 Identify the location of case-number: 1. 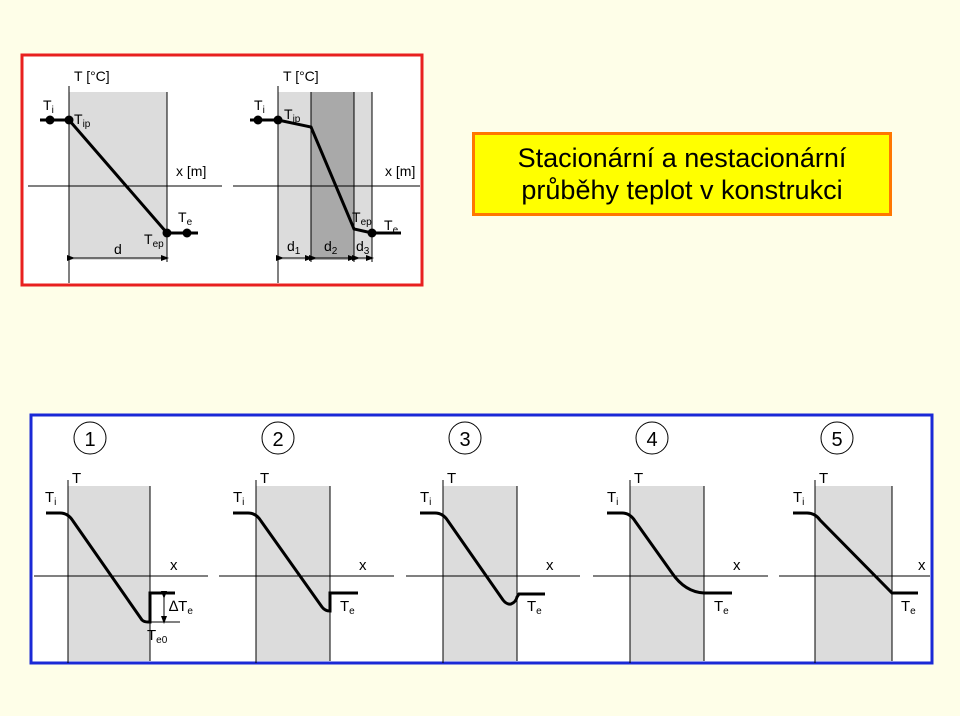
(89, 440).